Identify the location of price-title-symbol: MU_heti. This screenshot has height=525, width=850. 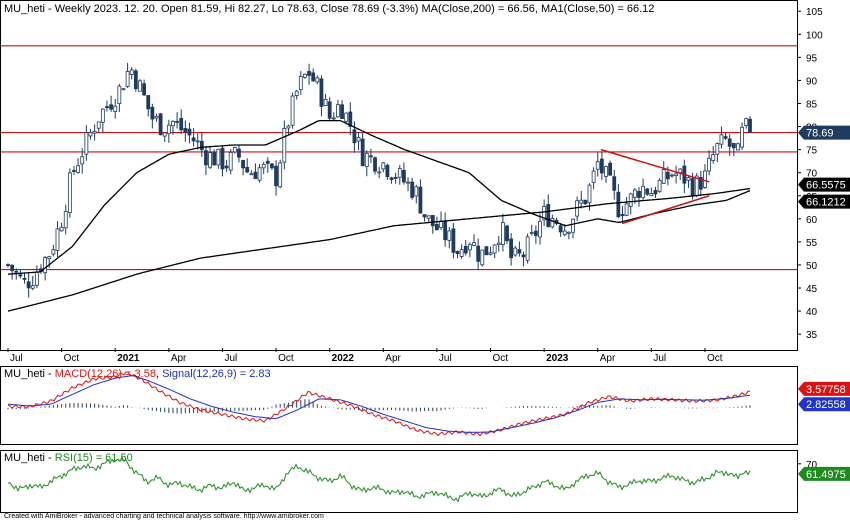
(24, 9).